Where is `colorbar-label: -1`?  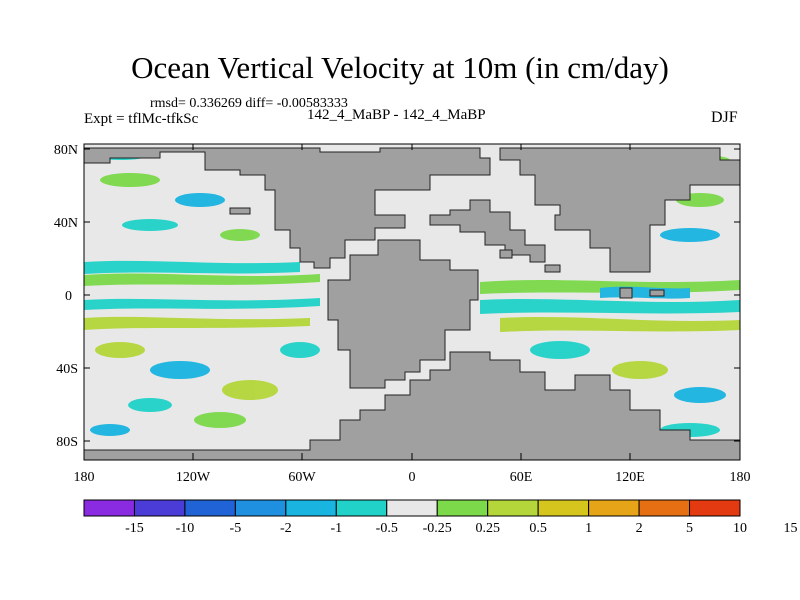 colorbar-label: -1 is located at coordinates (336, 528).